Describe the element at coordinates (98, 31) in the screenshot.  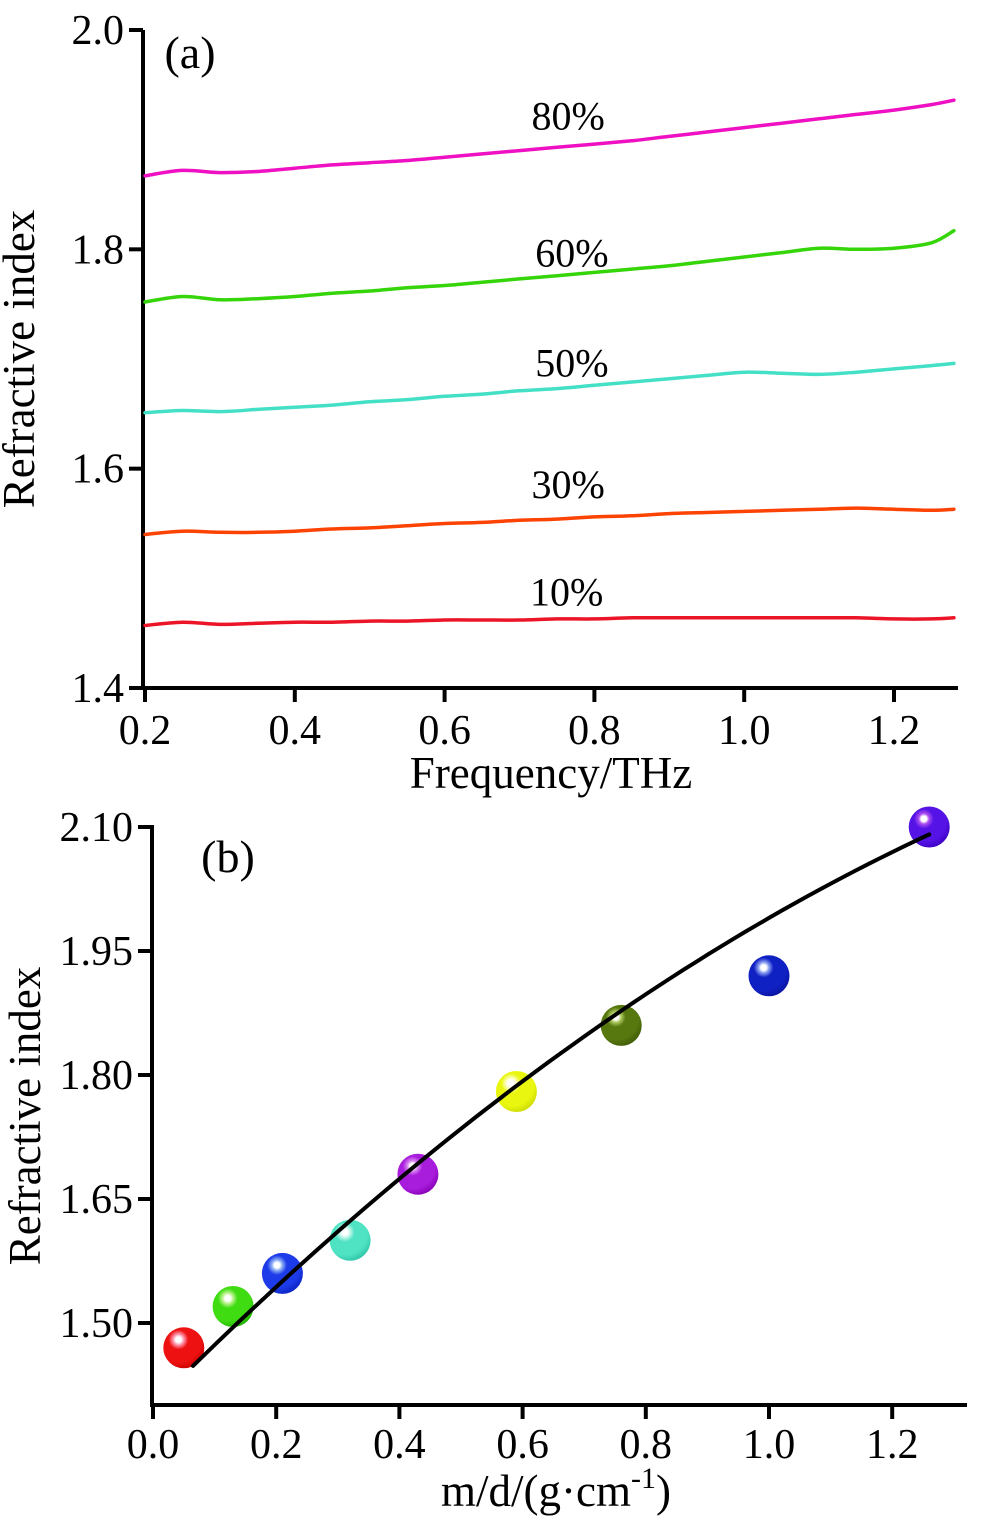
I see `y-tick-label: 2.0` at that location.